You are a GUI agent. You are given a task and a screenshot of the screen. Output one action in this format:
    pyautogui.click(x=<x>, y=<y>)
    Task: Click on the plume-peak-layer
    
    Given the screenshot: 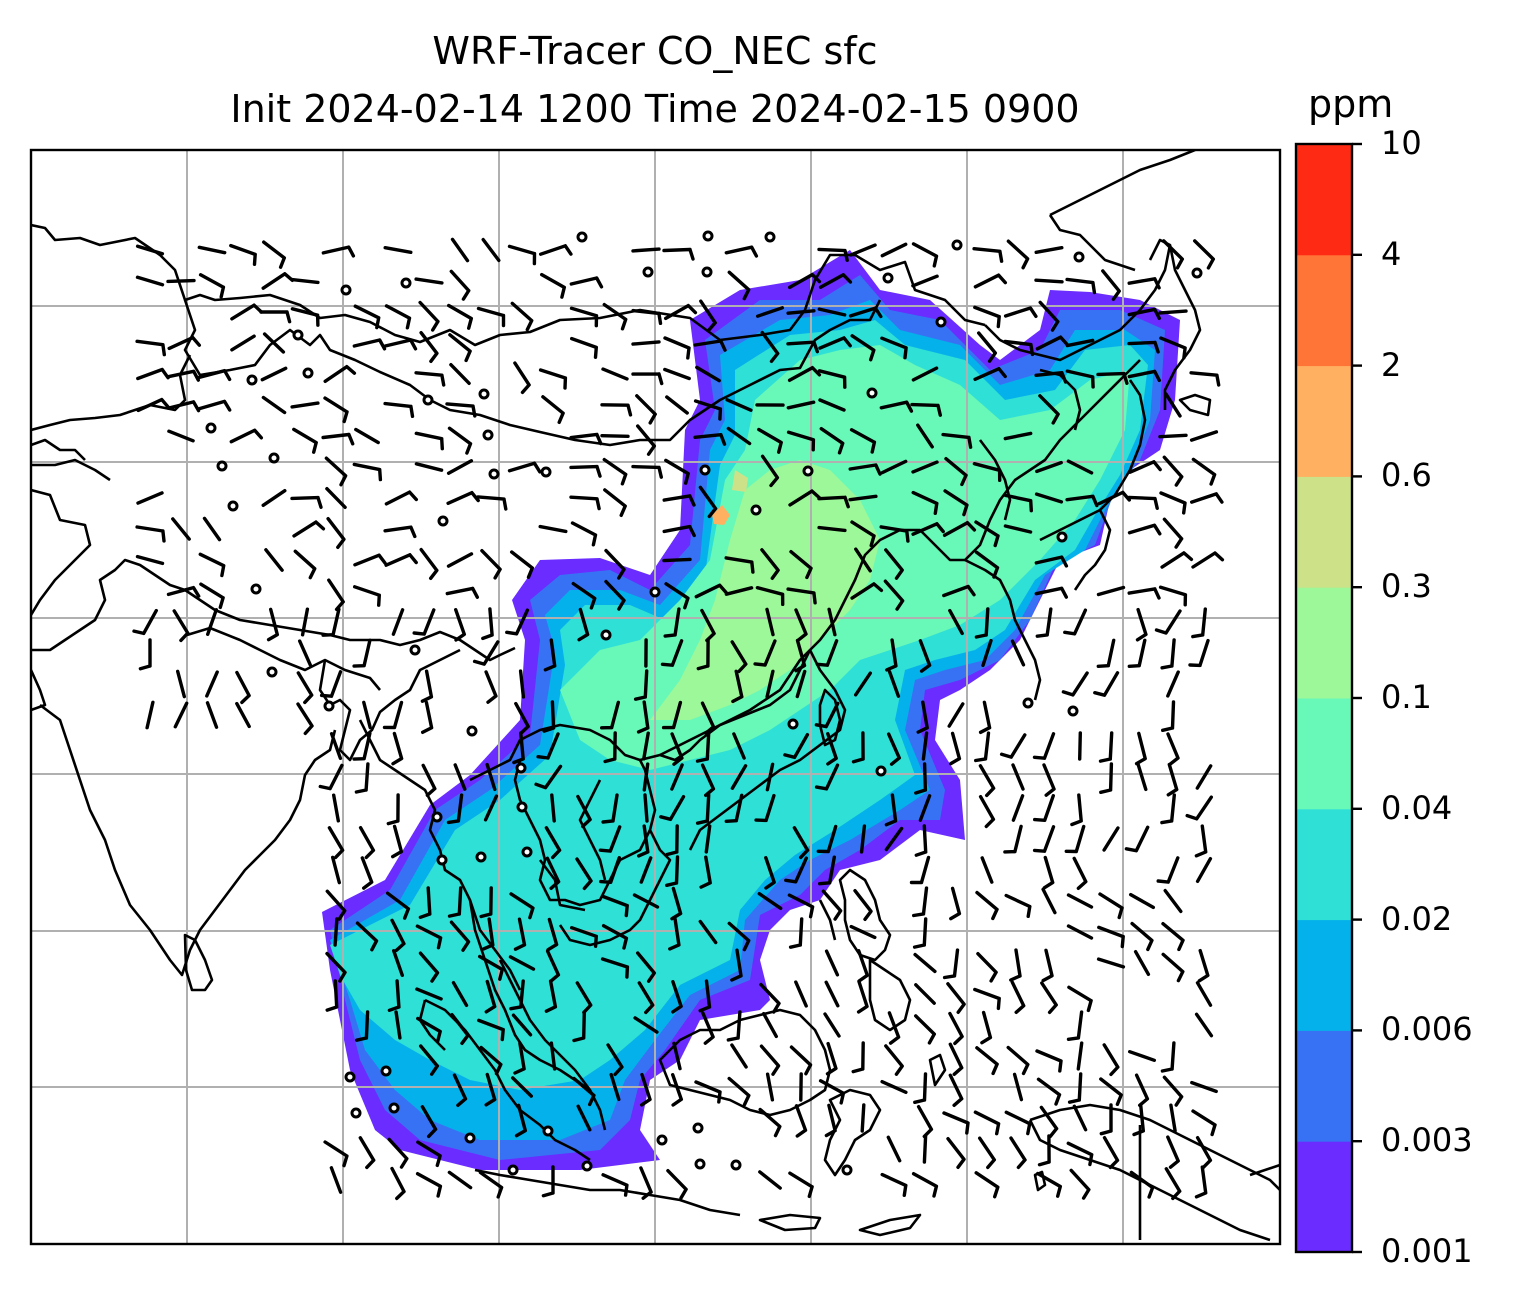 What is the action you would take?
    pyautogui.click(x=721, y=515)
    